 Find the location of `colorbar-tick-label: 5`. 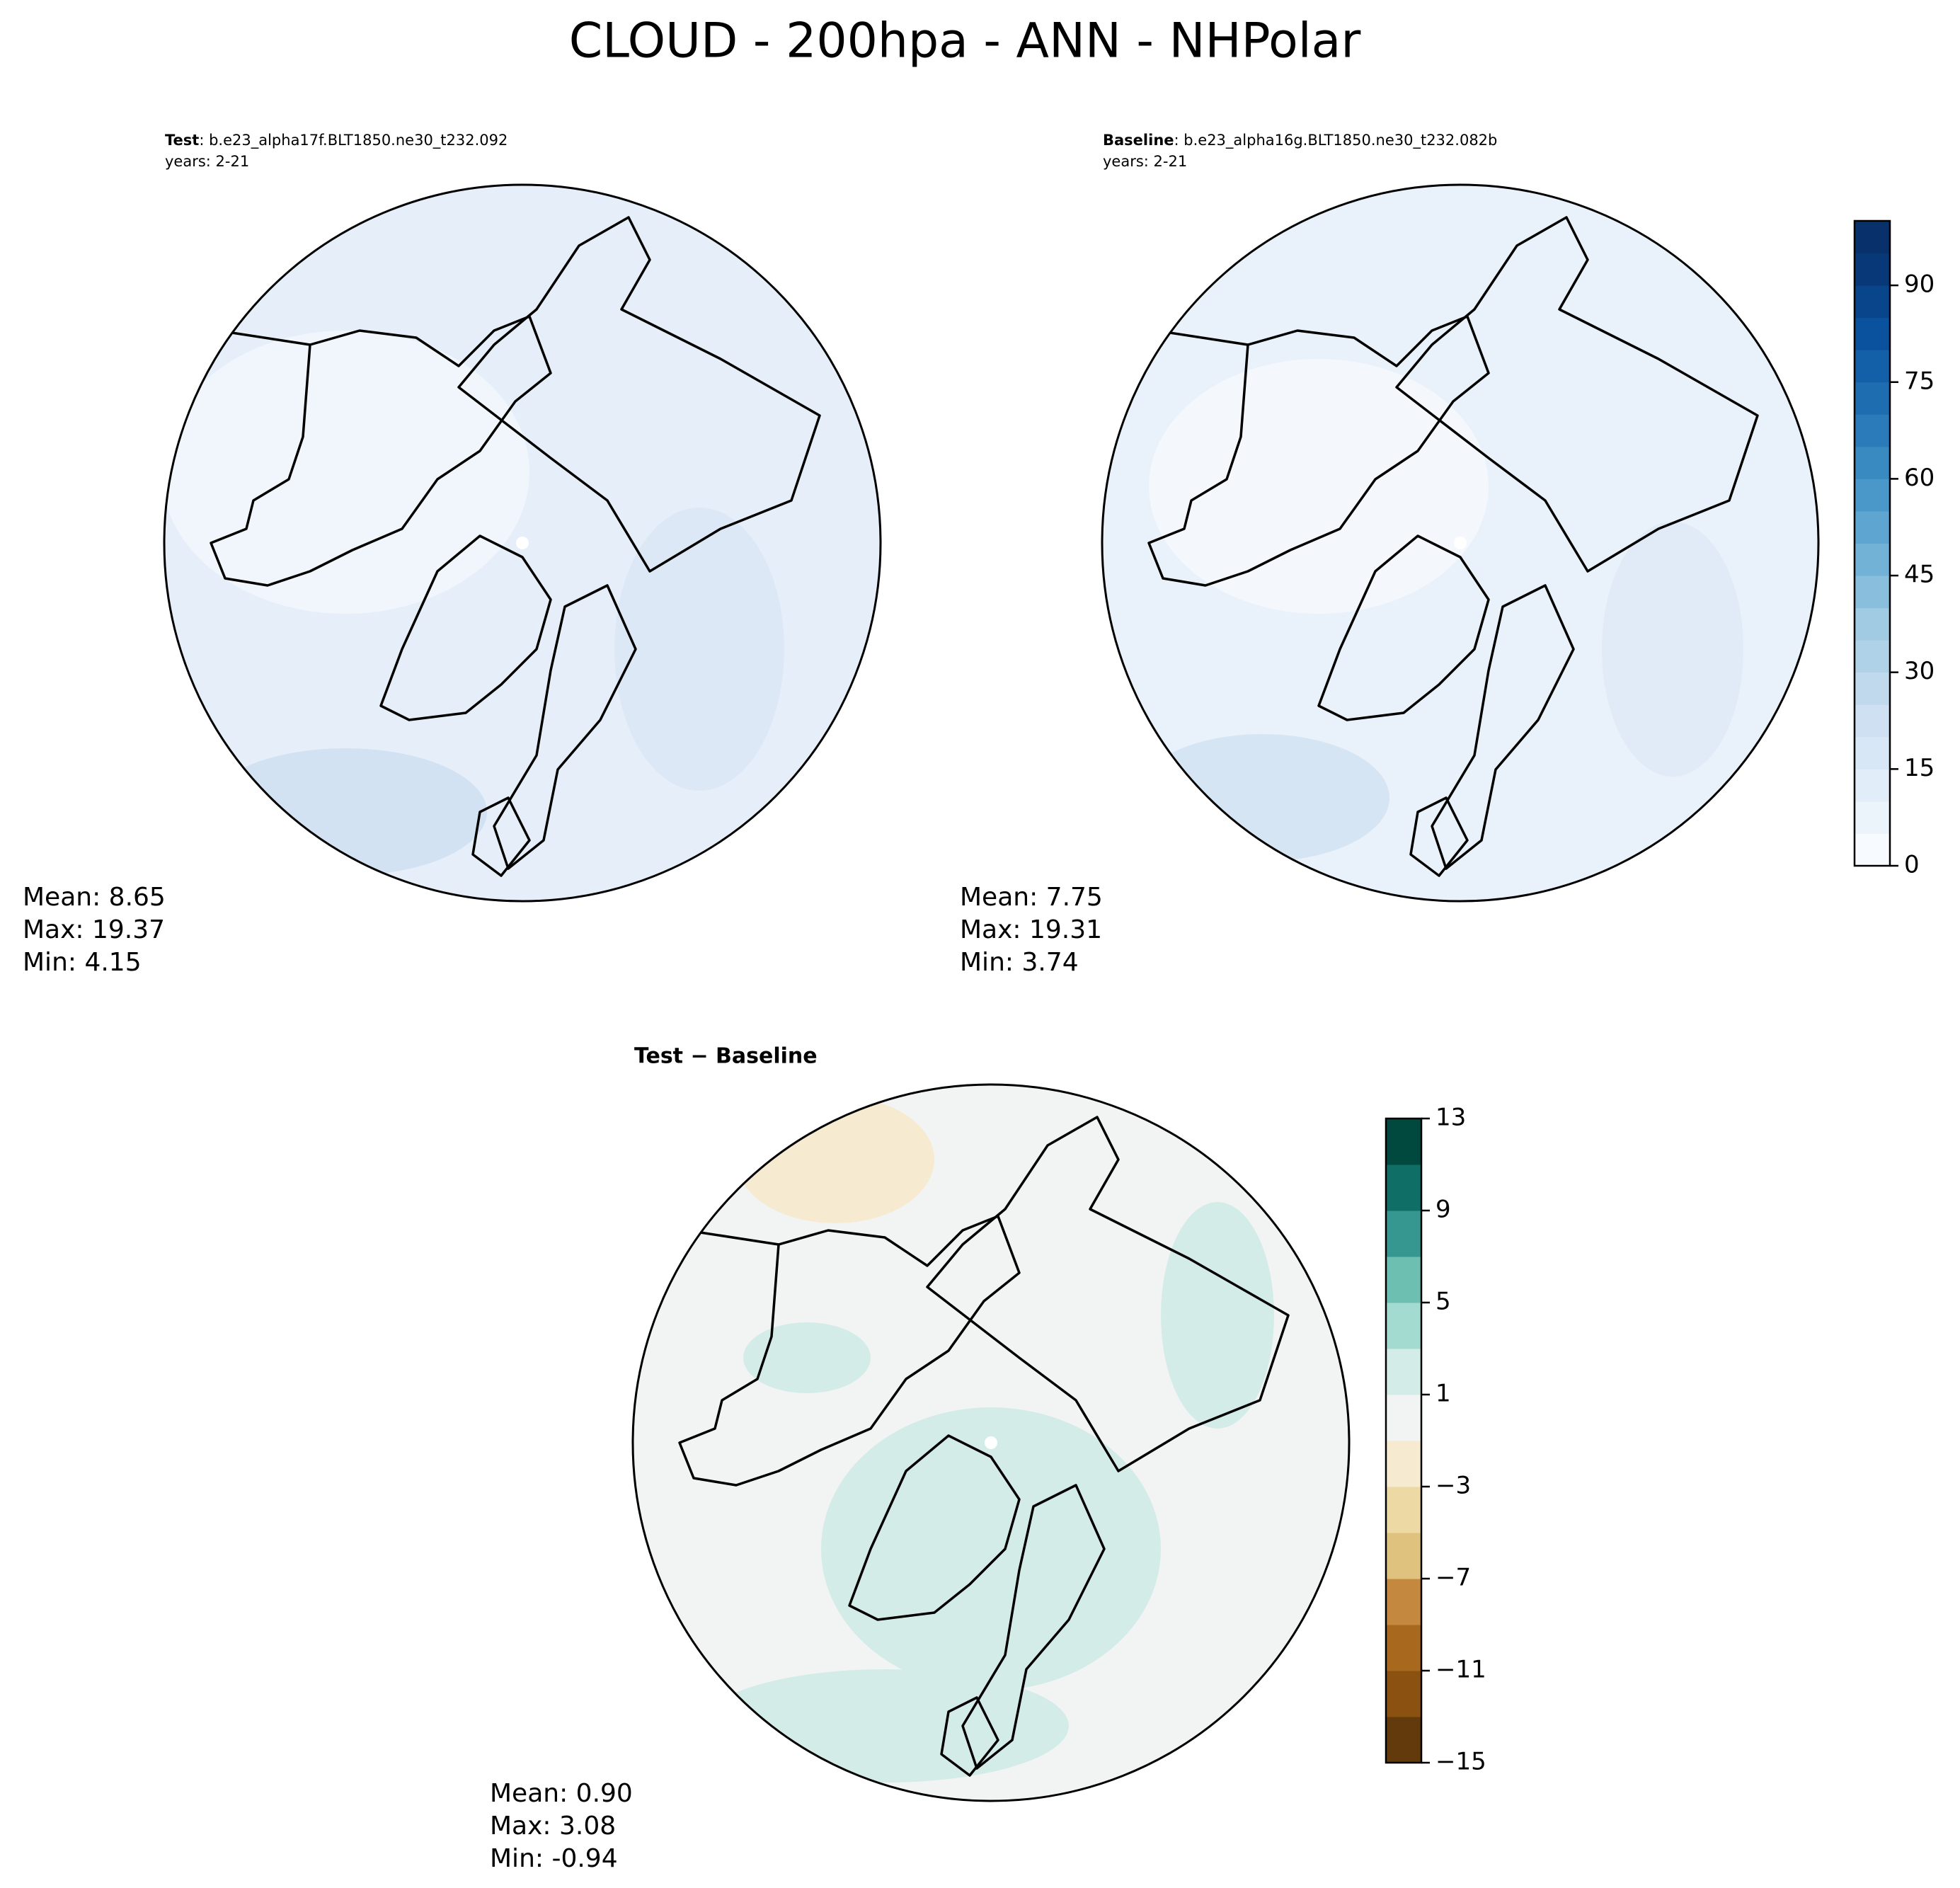

colorbar-tick-label: 5 is located at coordinates (1443, 1302).